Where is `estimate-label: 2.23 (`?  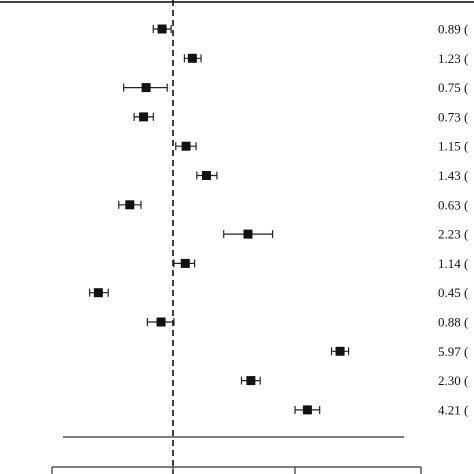
estimate-label: 2.23 ( is located at coordinates (453, 234).